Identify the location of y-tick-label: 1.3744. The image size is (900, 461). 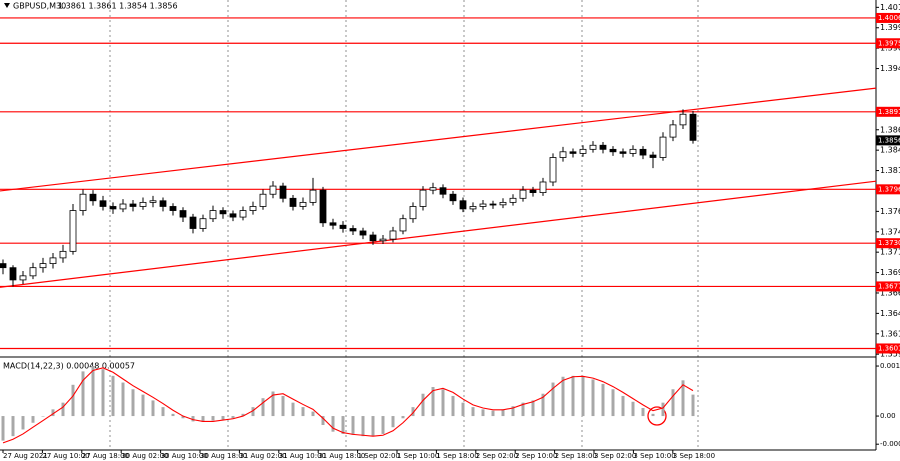
(890, 231).